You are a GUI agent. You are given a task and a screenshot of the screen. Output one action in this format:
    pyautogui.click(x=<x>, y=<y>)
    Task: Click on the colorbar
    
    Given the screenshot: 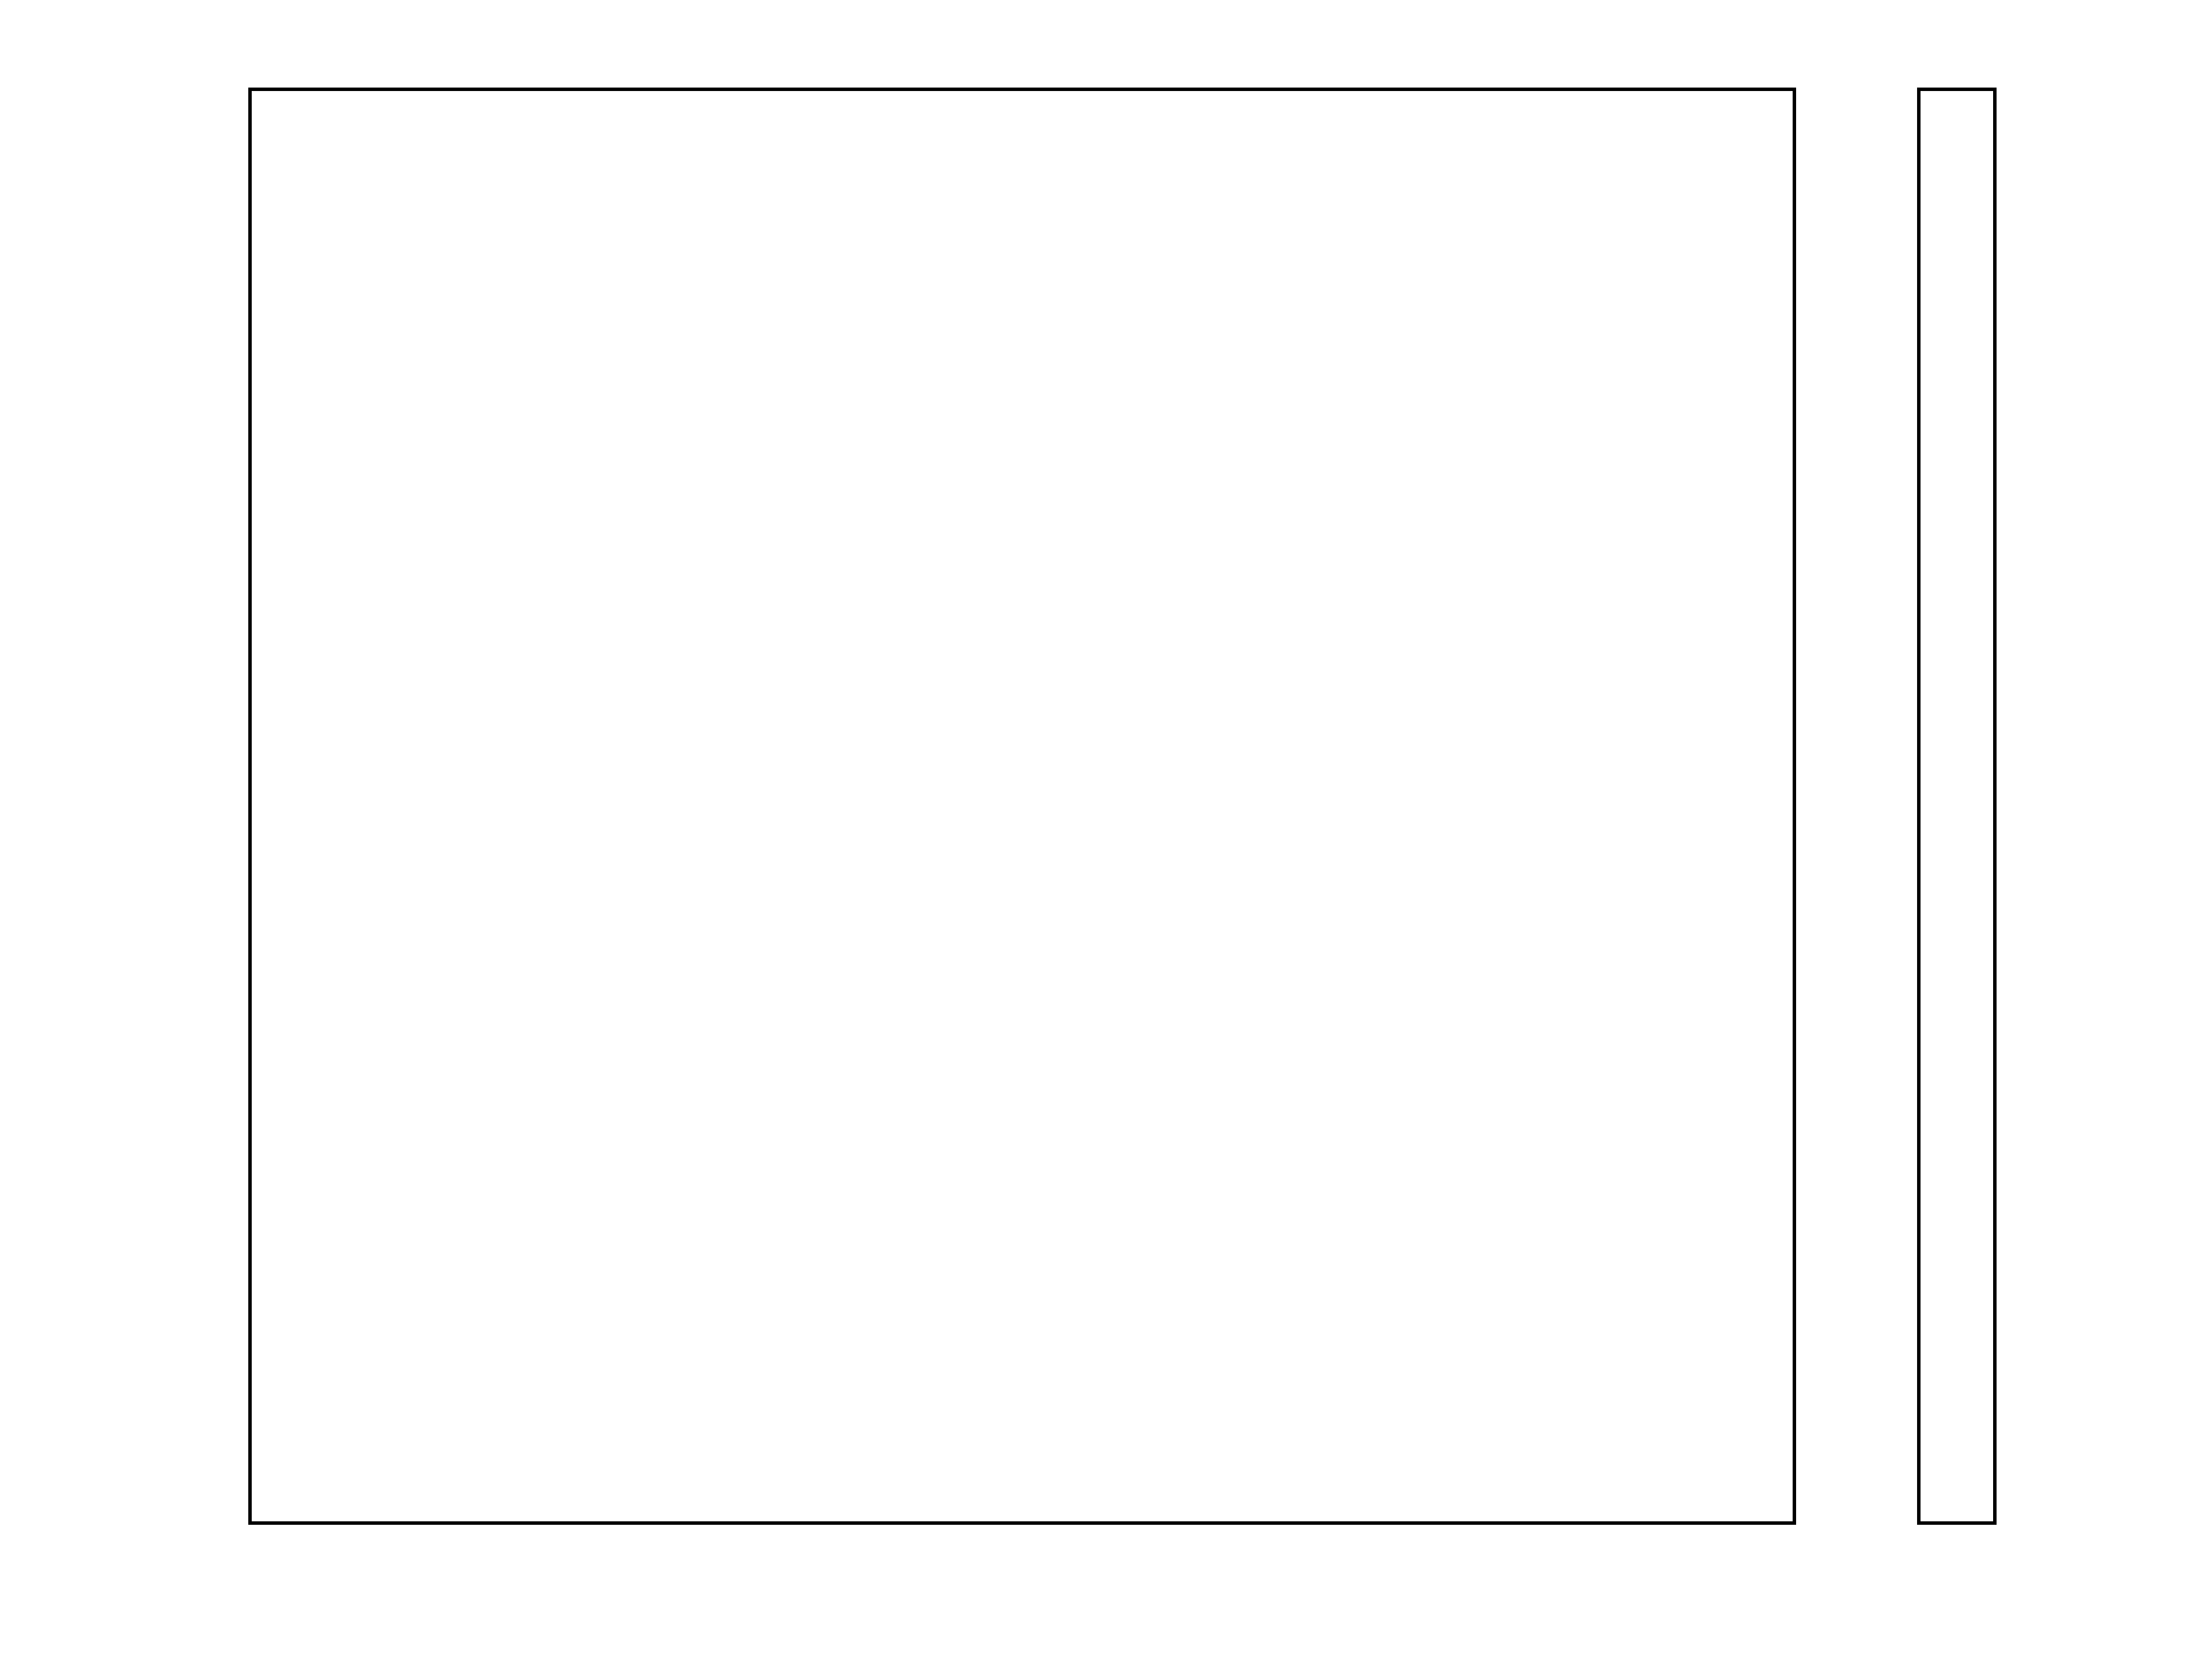 What is the action you would take?
    pyautogui.click(x=1957, y=806)
    